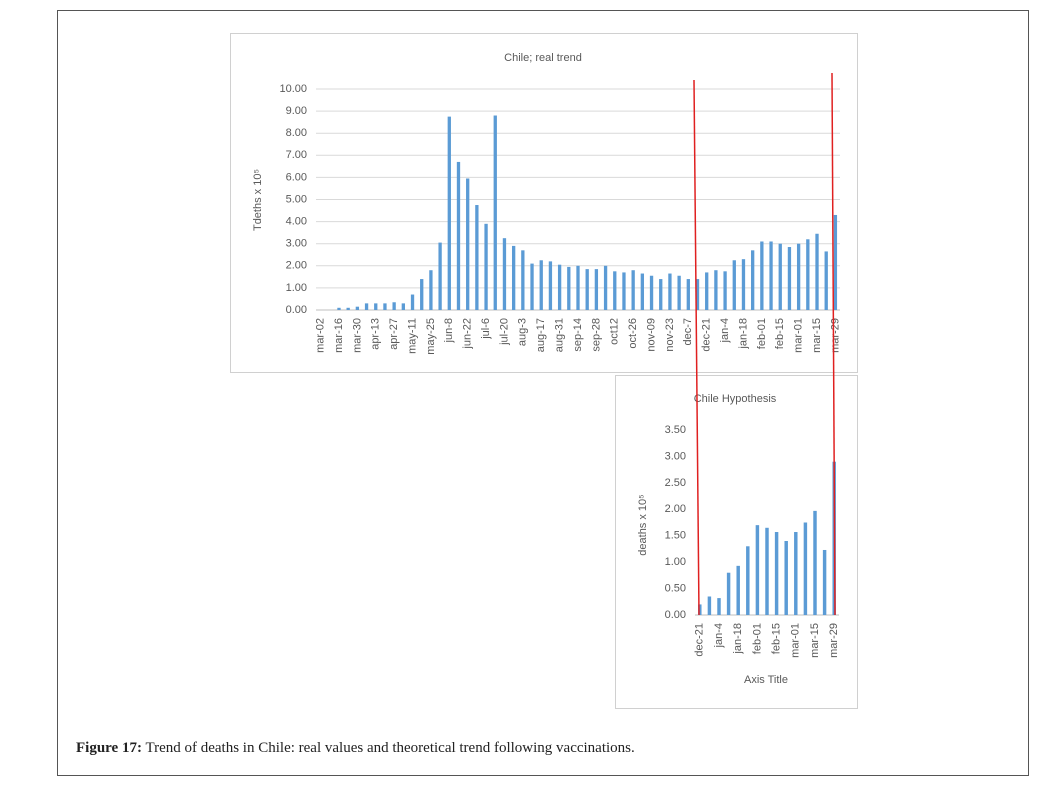  What do you see at coordinates (736, 542) in the screenshot?
I see `chart-frame` at bounding box center [736, 542].